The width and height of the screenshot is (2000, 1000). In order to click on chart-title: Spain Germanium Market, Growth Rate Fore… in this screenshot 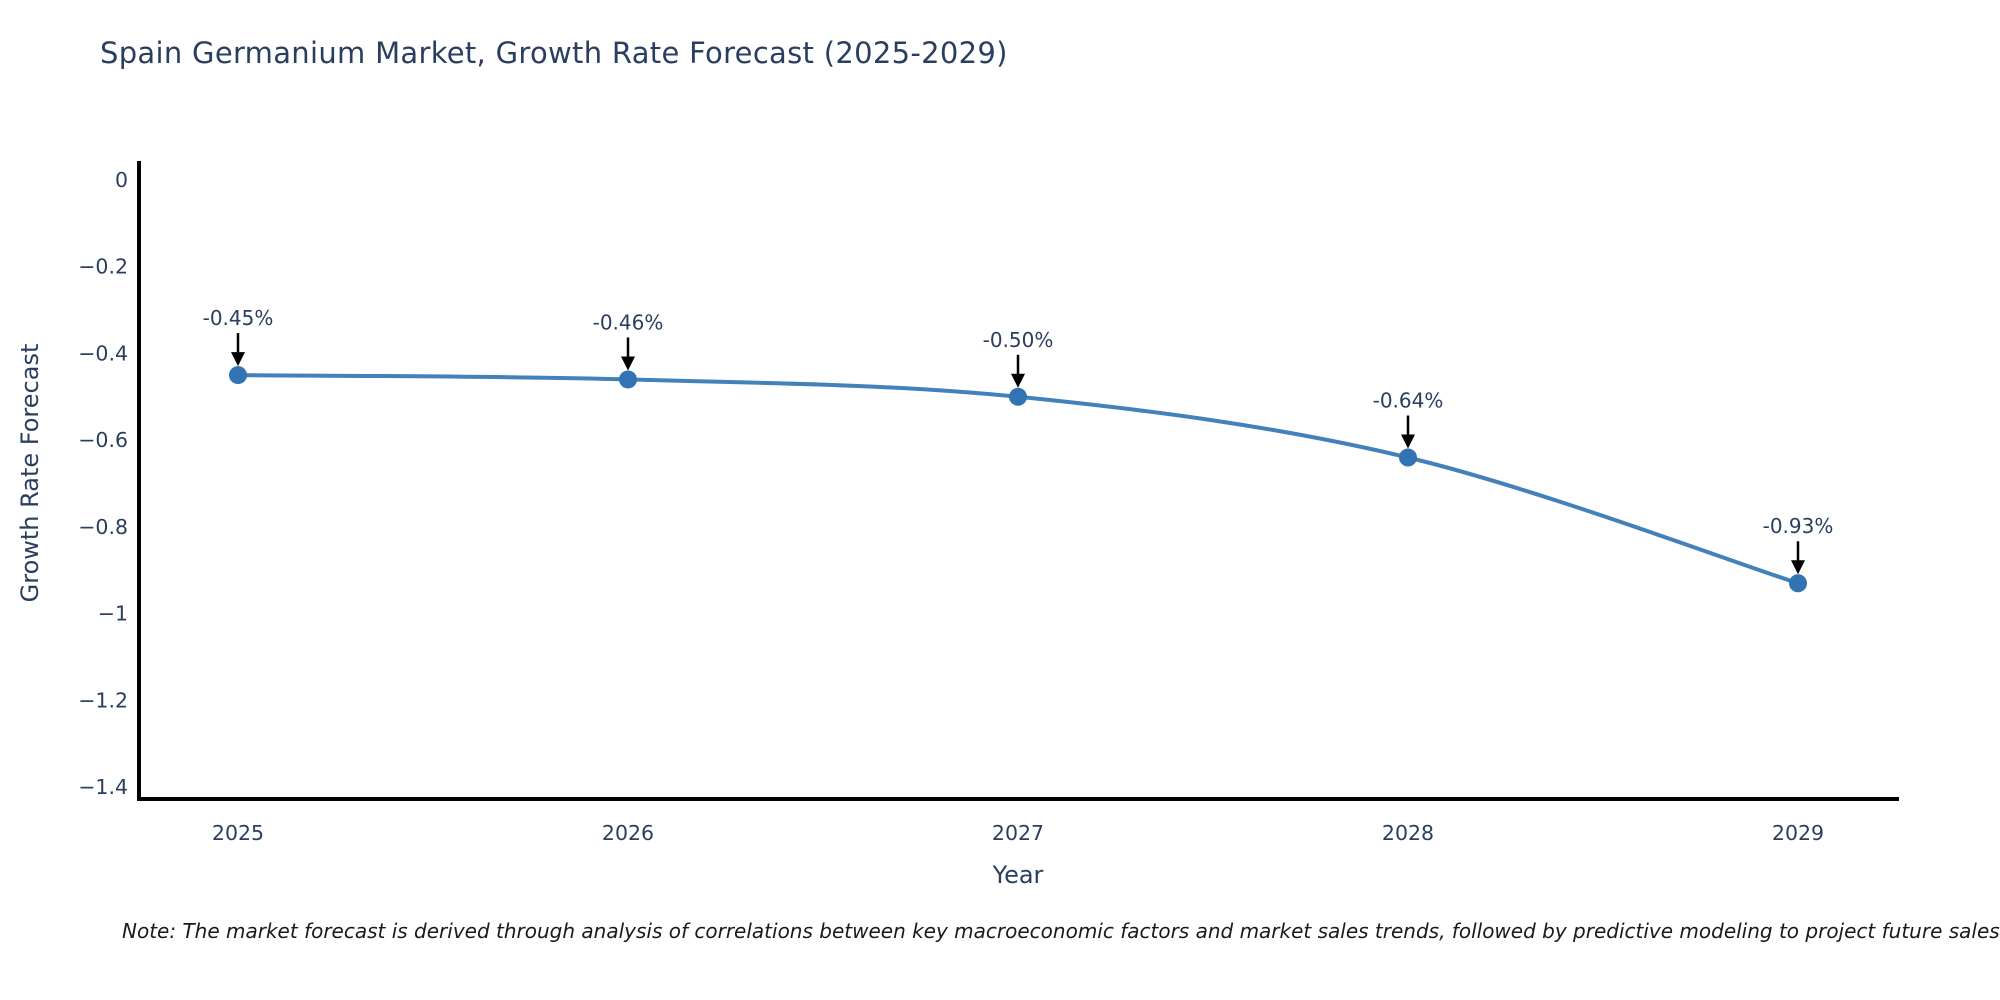, I will do `click(554, 53)`.